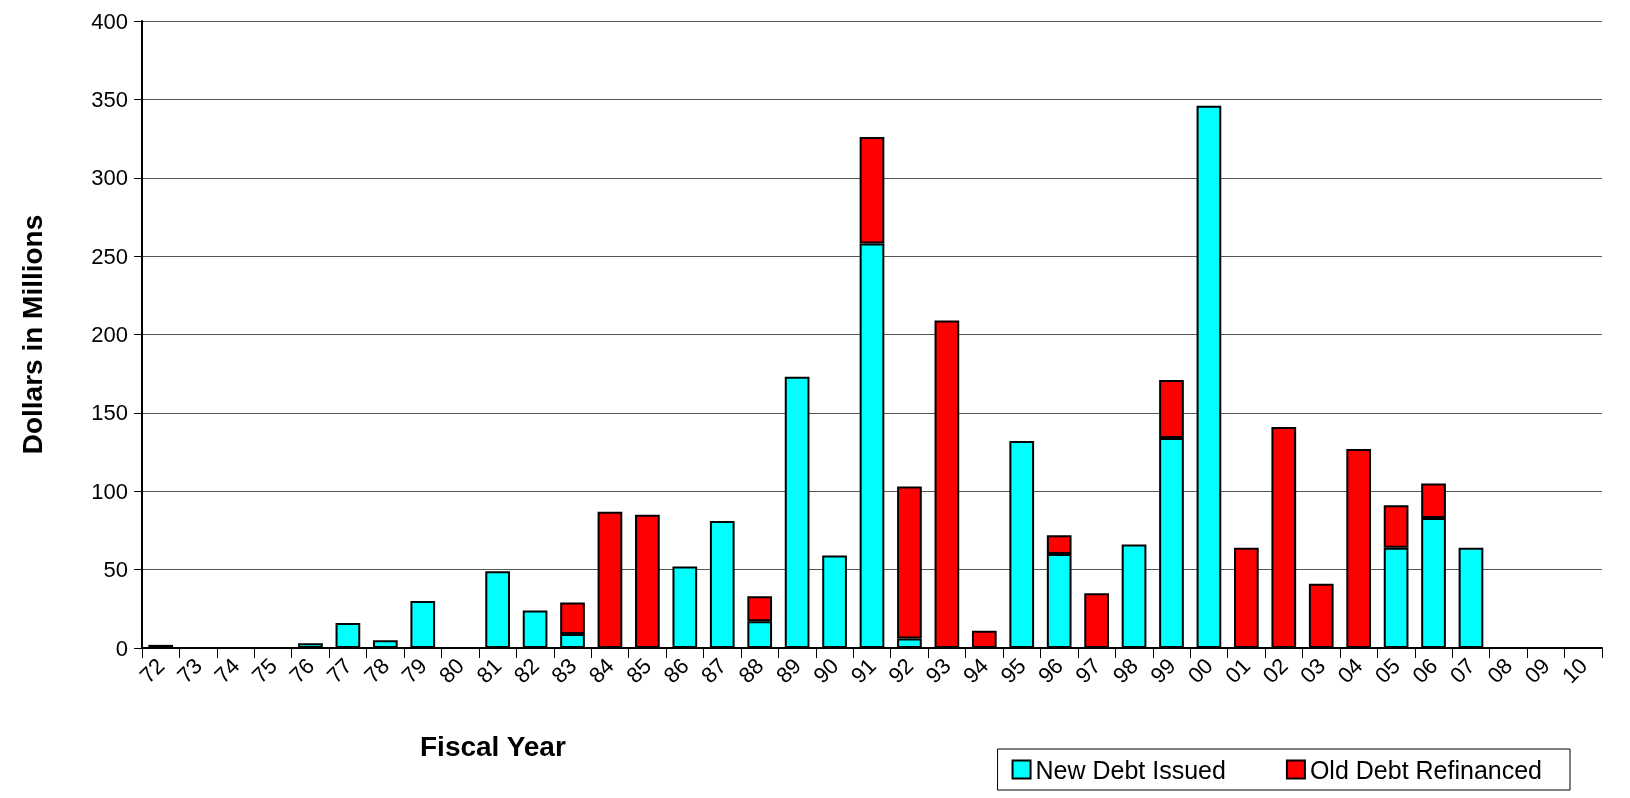 This screenshot has height=798, width=1630. Describe the element at coordinates (1313, 671) in the screenshot. I see `x-tick-label: 03` at that location.